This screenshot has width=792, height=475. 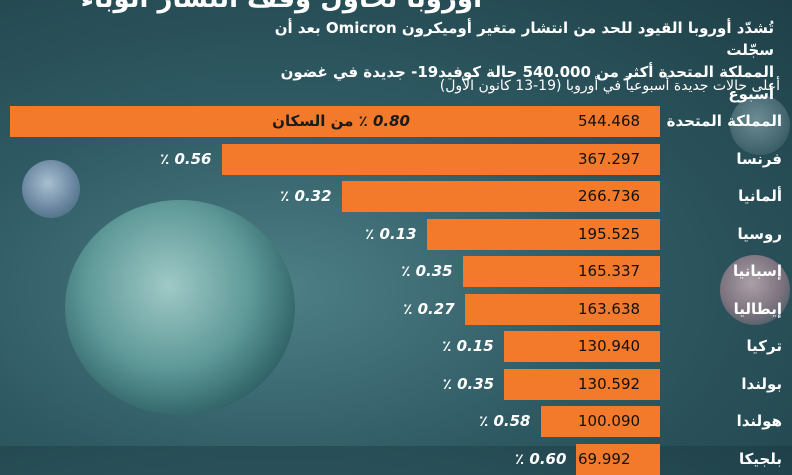 I want to click on value-label: 130.592, so click(x=609, y=384).